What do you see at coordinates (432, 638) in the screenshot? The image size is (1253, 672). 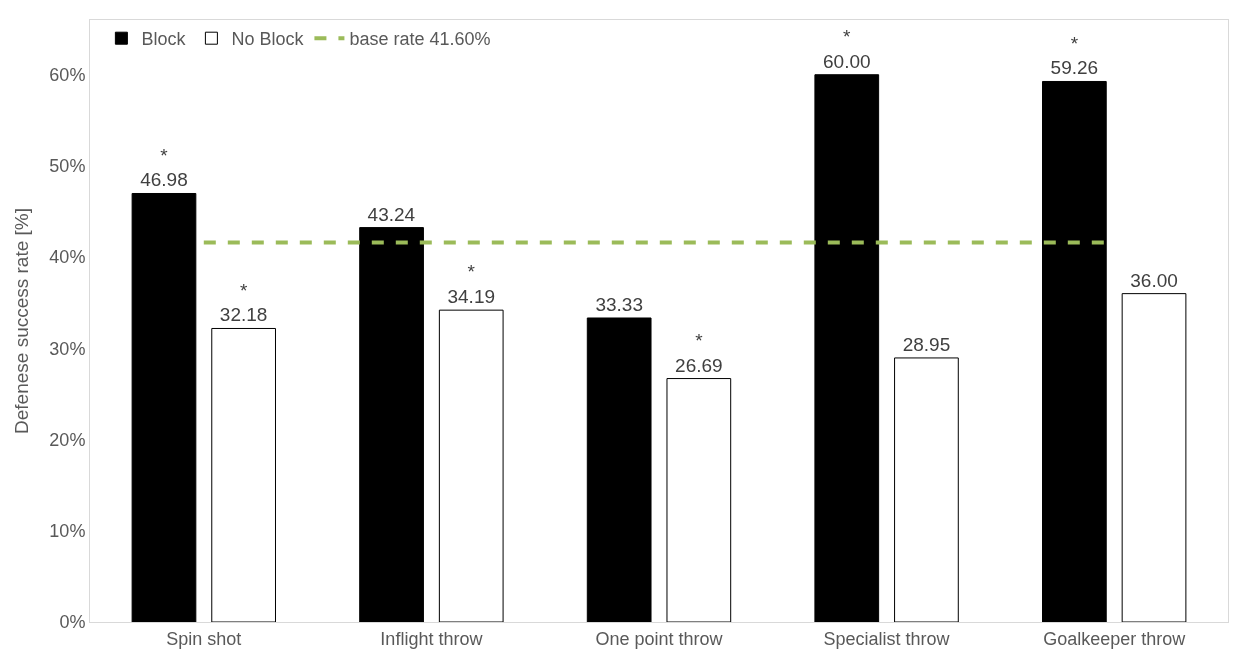 I see `x-tick-label: Inflight throw` at bounding box center [432, 638].